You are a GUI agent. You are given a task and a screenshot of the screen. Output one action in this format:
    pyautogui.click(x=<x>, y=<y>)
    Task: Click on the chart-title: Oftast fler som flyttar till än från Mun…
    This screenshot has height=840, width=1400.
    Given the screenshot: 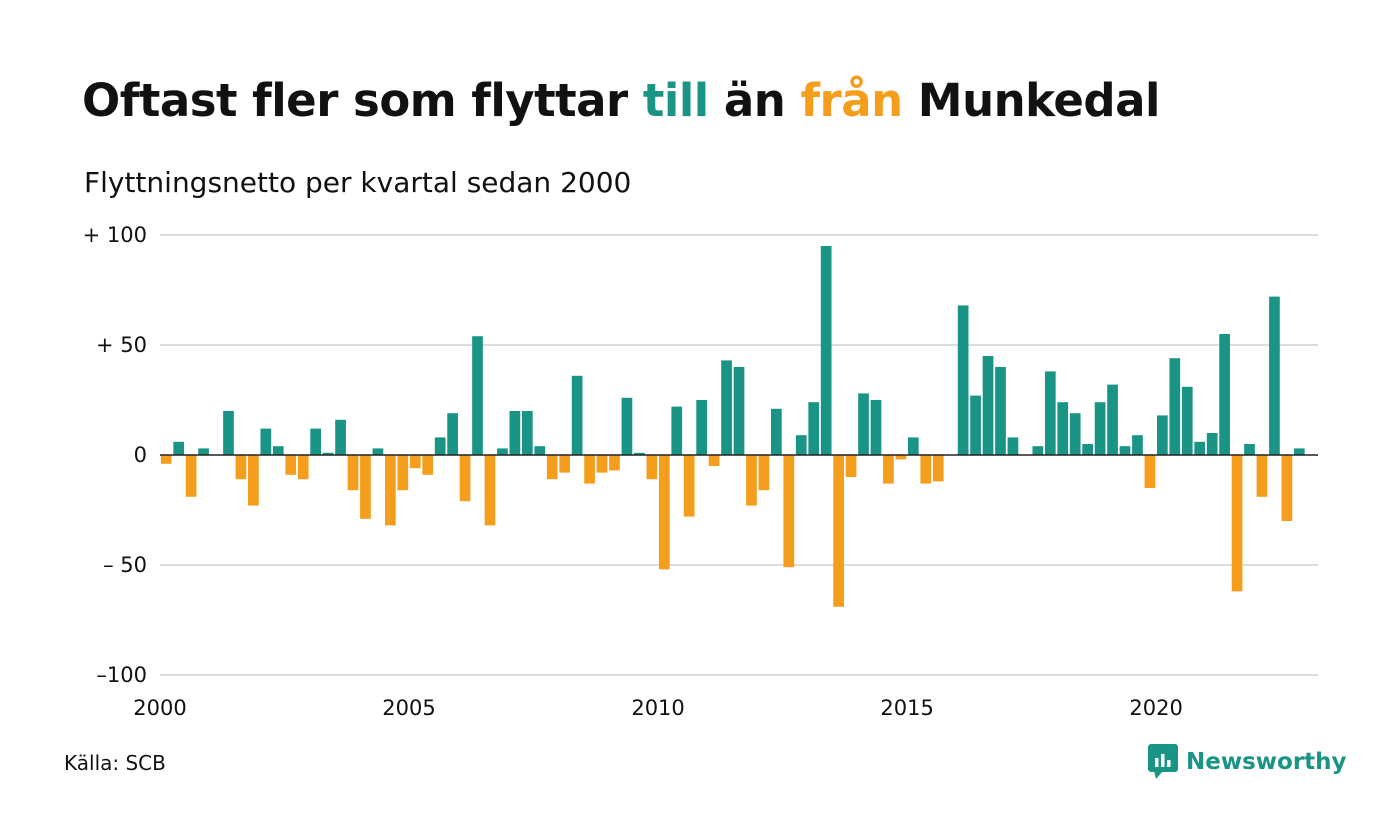 What is the action you would take?
    pyautogui.click(x=621, y=100)
    